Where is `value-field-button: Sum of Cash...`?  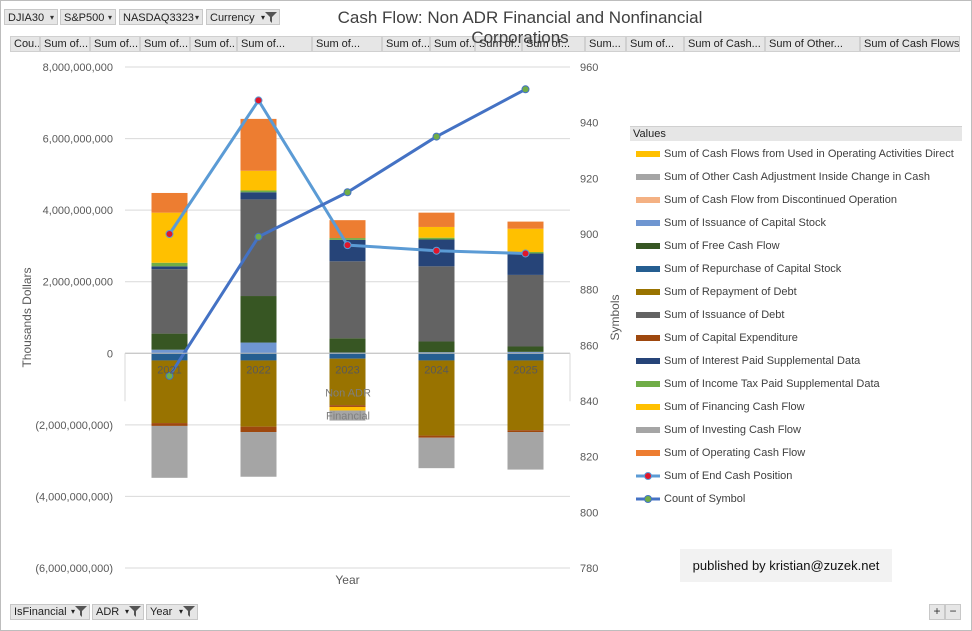
value-field-button: Sum of Cash... is located at coordinates (724, 44).